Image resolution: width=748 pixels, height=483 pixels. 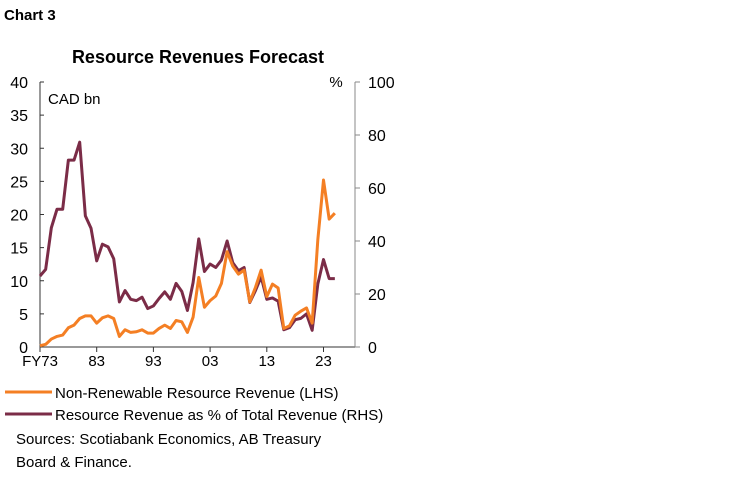 What do you see at coordinates (381, 83) in the screenshot?
I see `right-tick-label: 100` at bounding box center [381, 83].